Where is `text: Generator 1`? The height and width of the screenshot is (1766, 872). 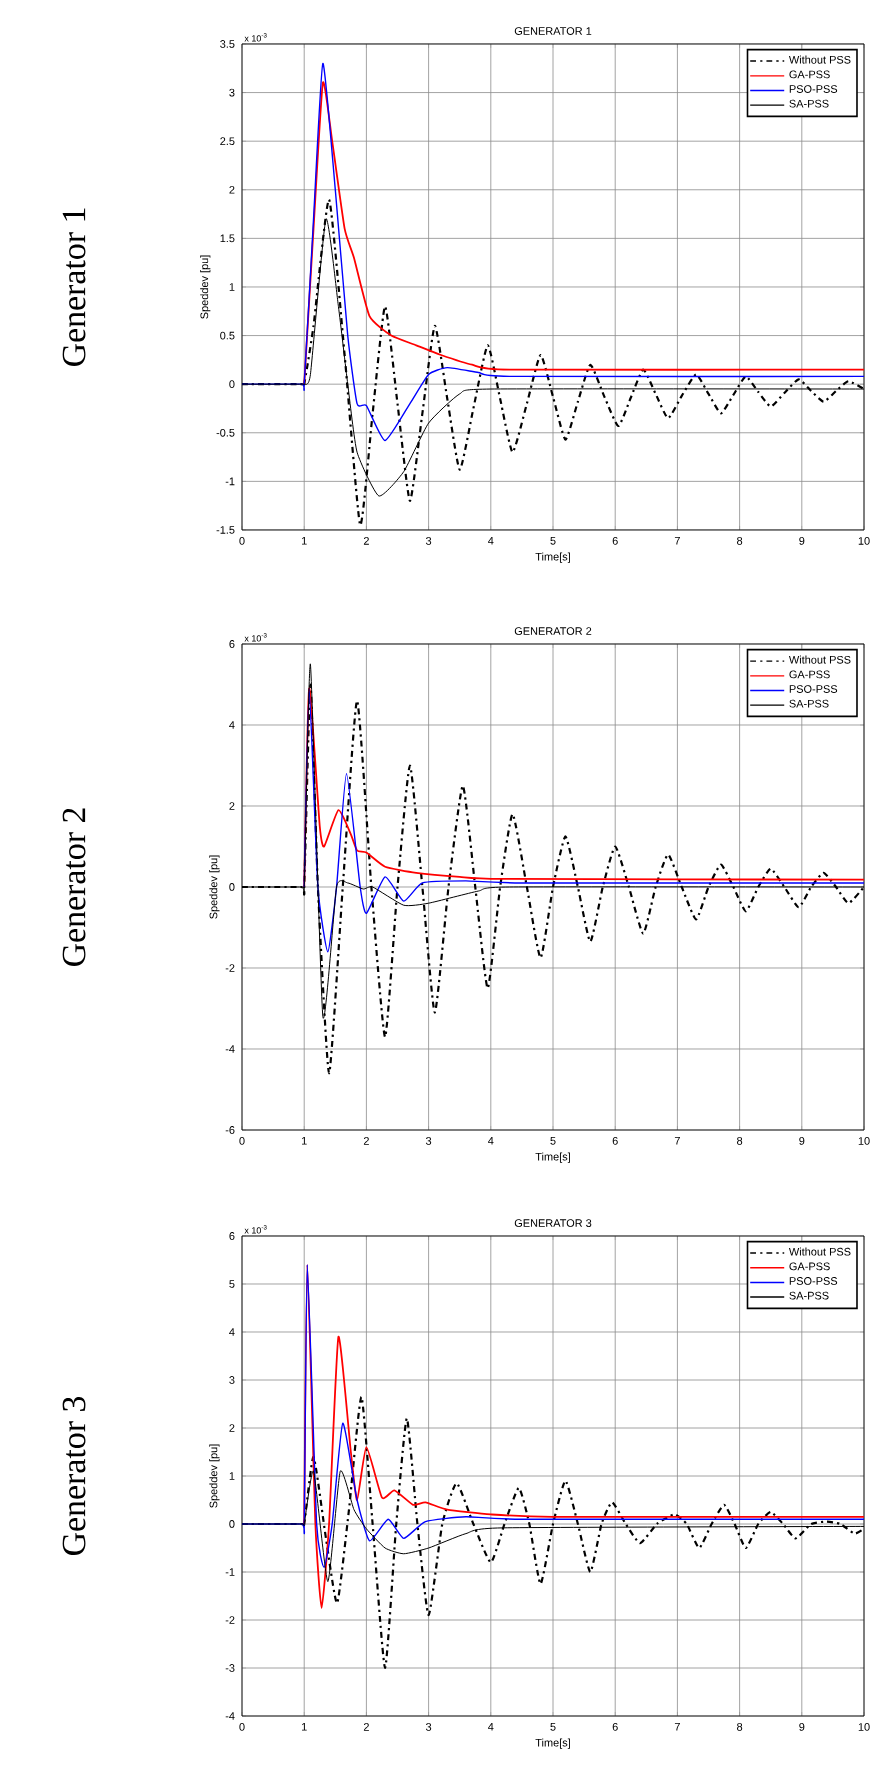 text: Generator 1 is located at coordinates (74, 287).